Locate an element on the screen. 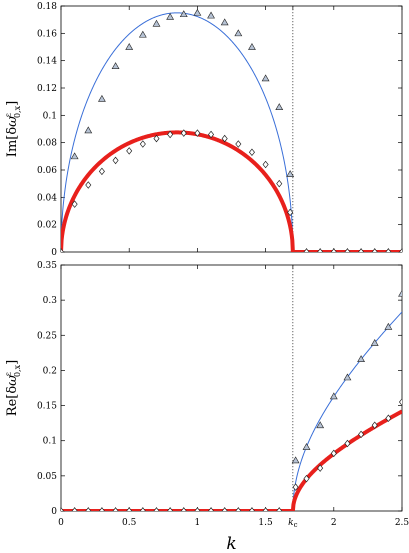  y-tick-label: 0.2 is located at coordinates (50, 371).